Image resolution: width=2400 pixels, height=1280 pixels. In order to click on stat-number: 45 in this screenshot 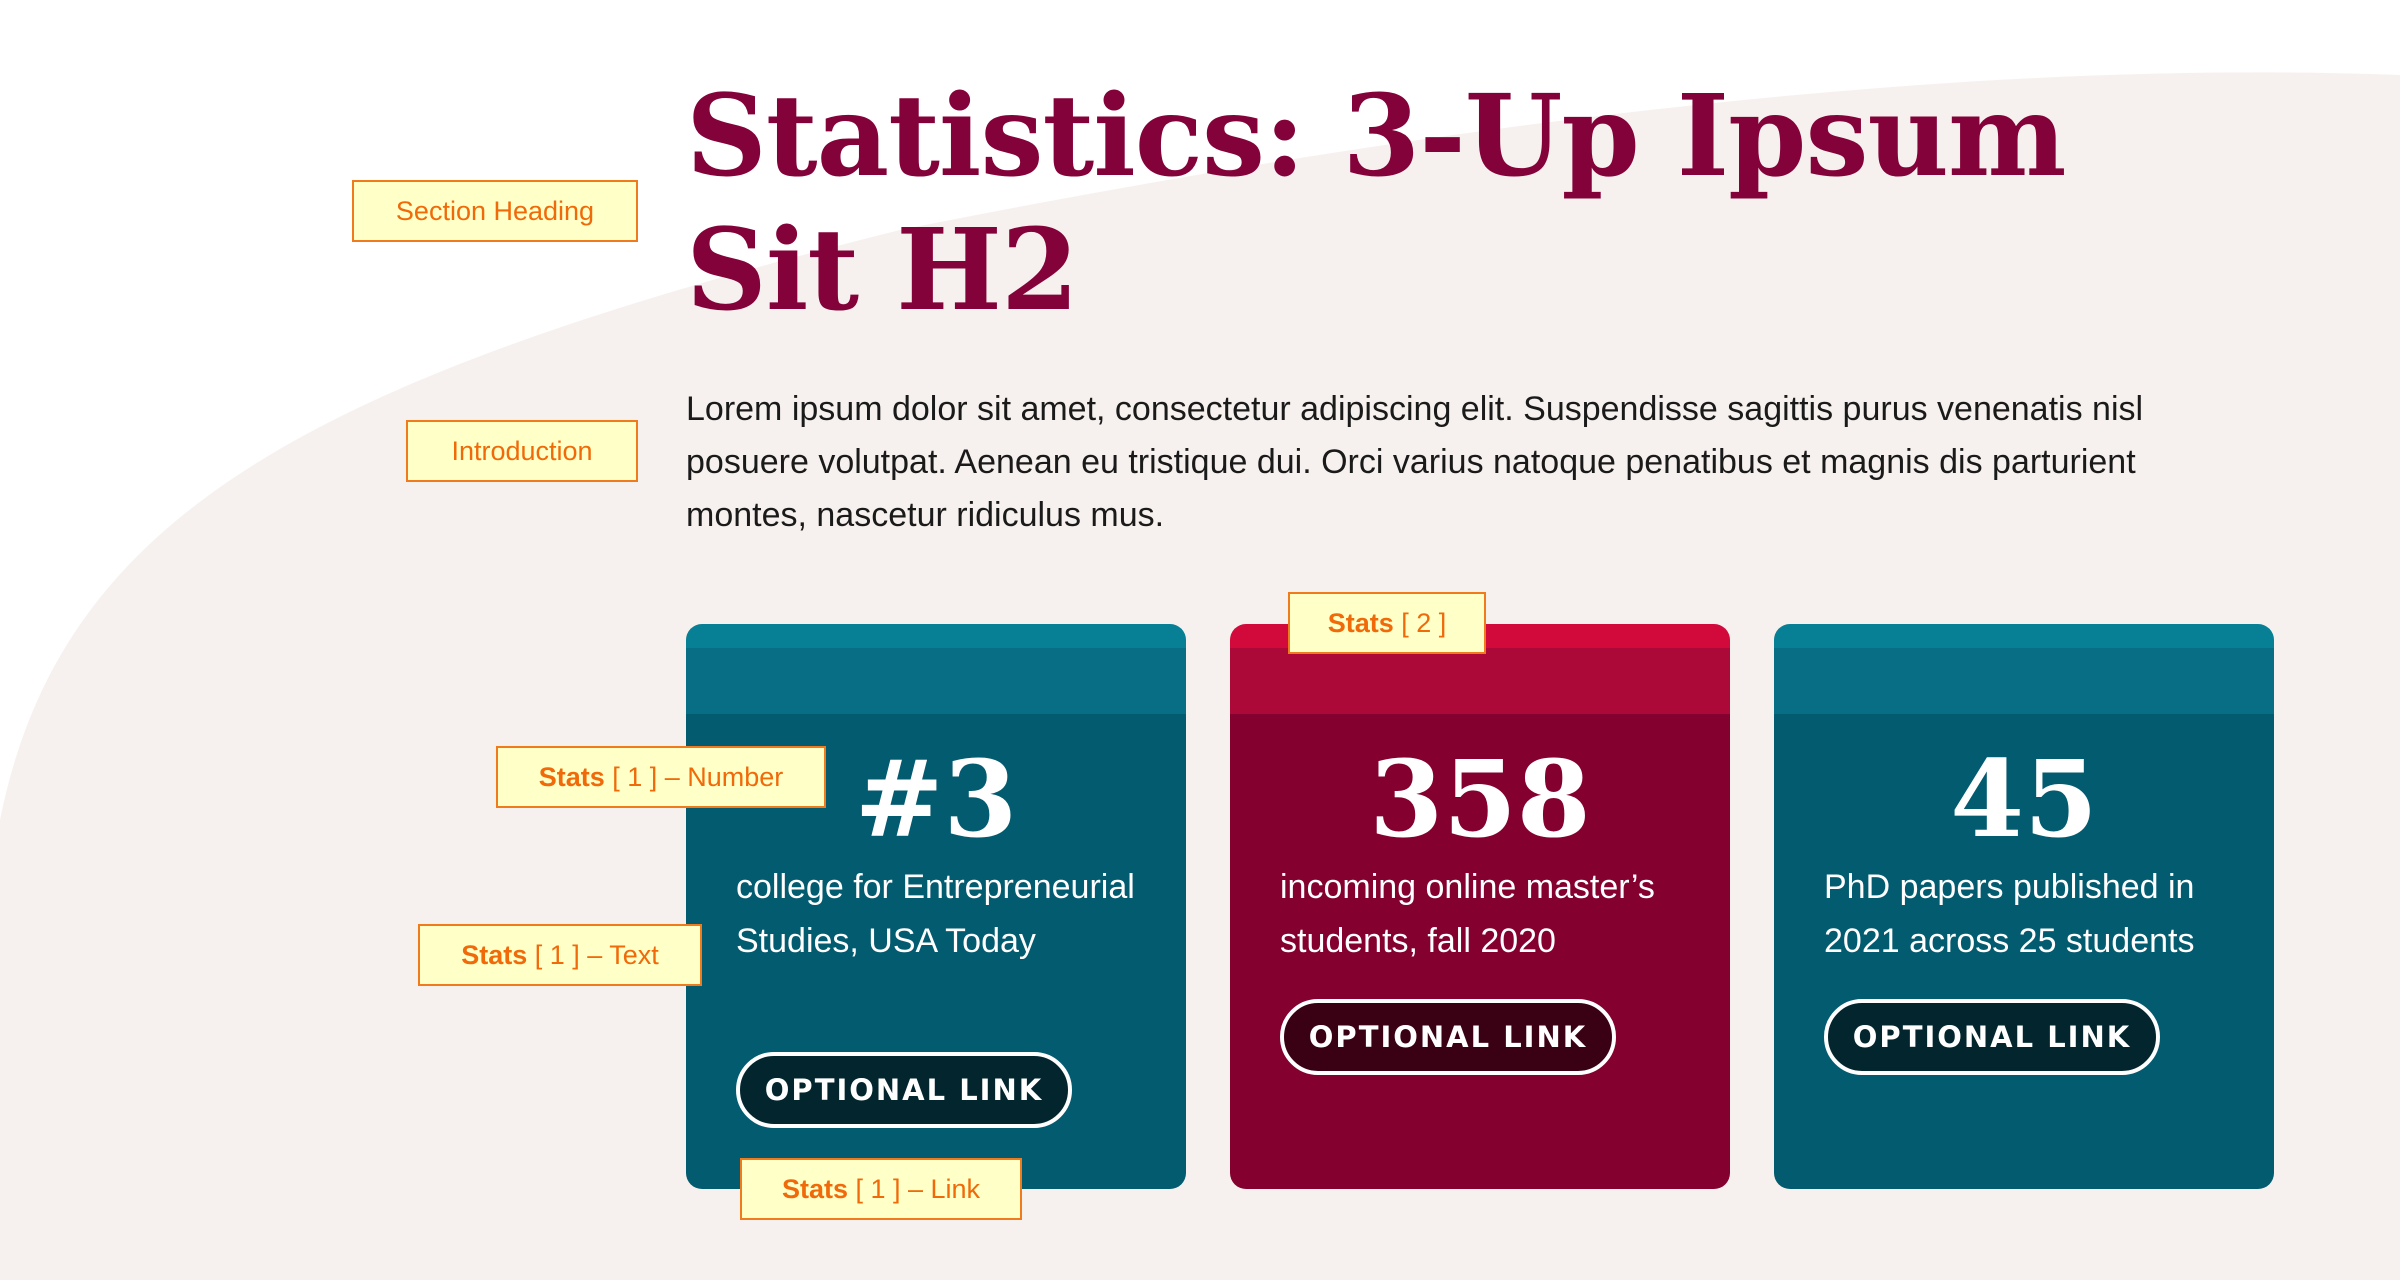, I will do `click(2024, 798)`.